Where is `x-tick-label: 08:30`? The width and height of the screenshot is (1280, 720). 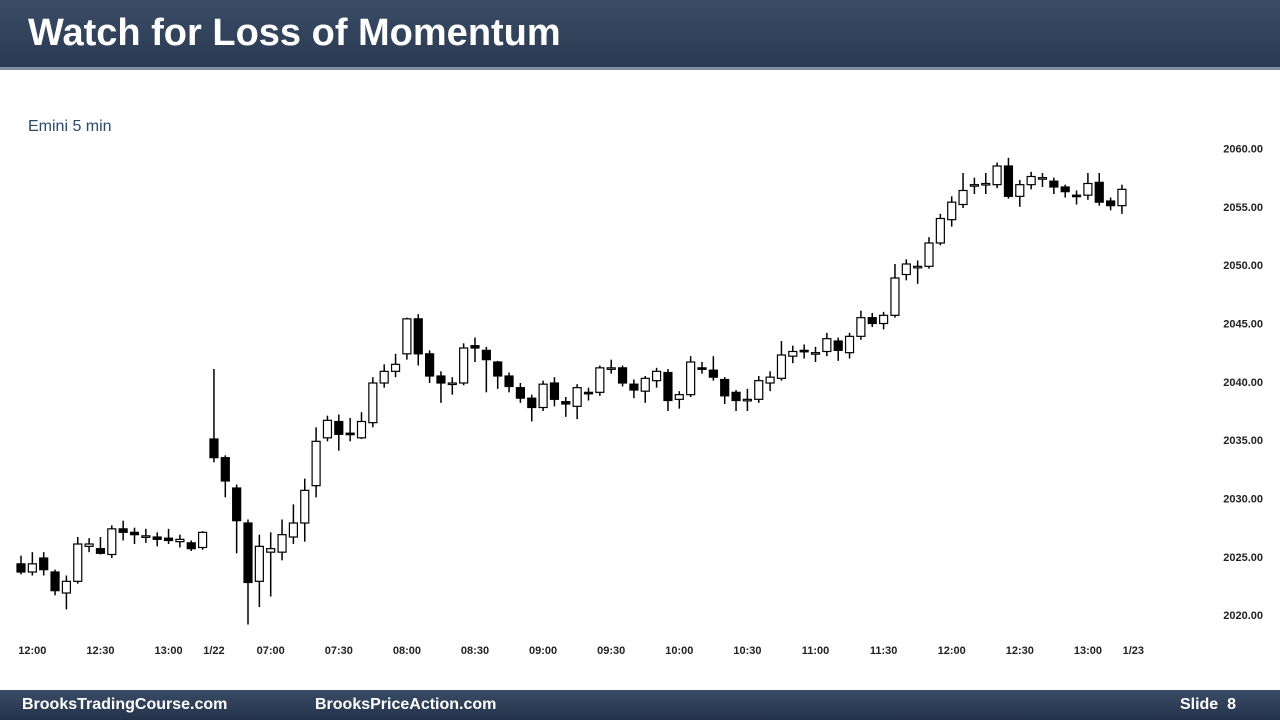
x-tick-label: 08:30 is located at coordinates (475, 651).